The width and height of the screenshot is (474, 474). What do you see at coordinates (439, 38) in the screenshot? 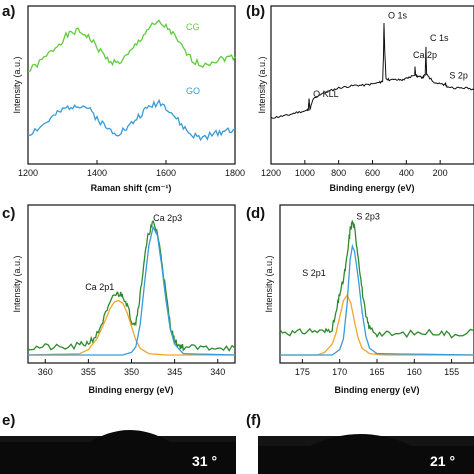
I see `annotation-b-3: C 1s` at bounding box center [439, 38].